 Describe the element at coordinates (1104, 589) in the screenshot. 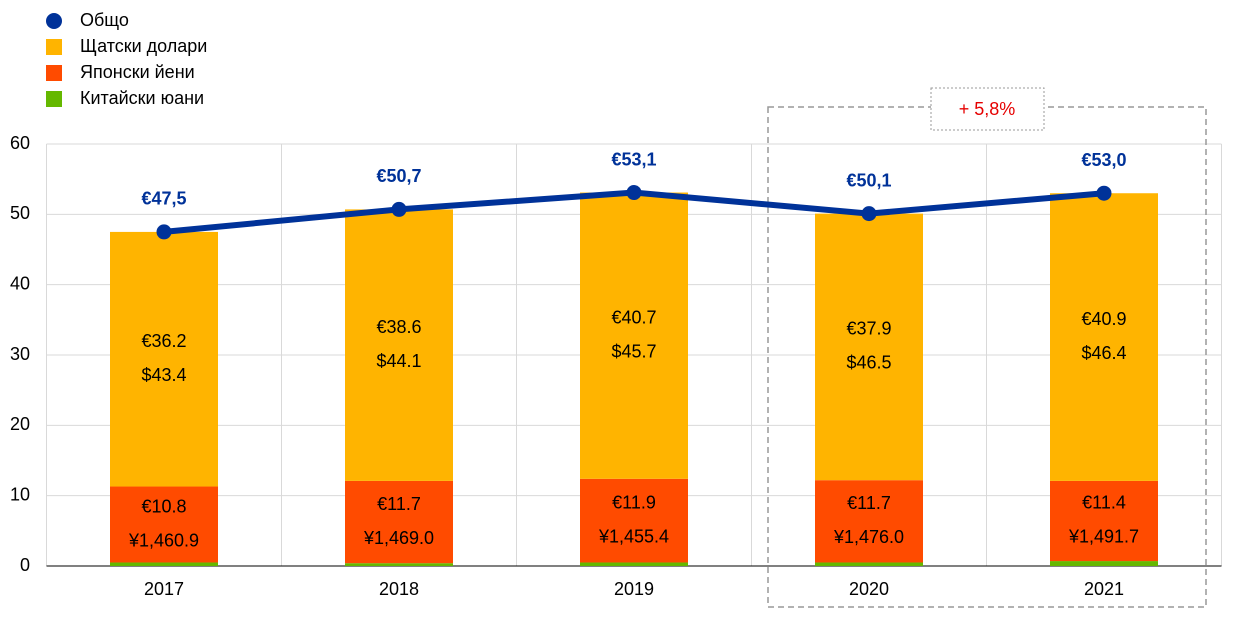

I see `x-tick-label: 2021` at that location.